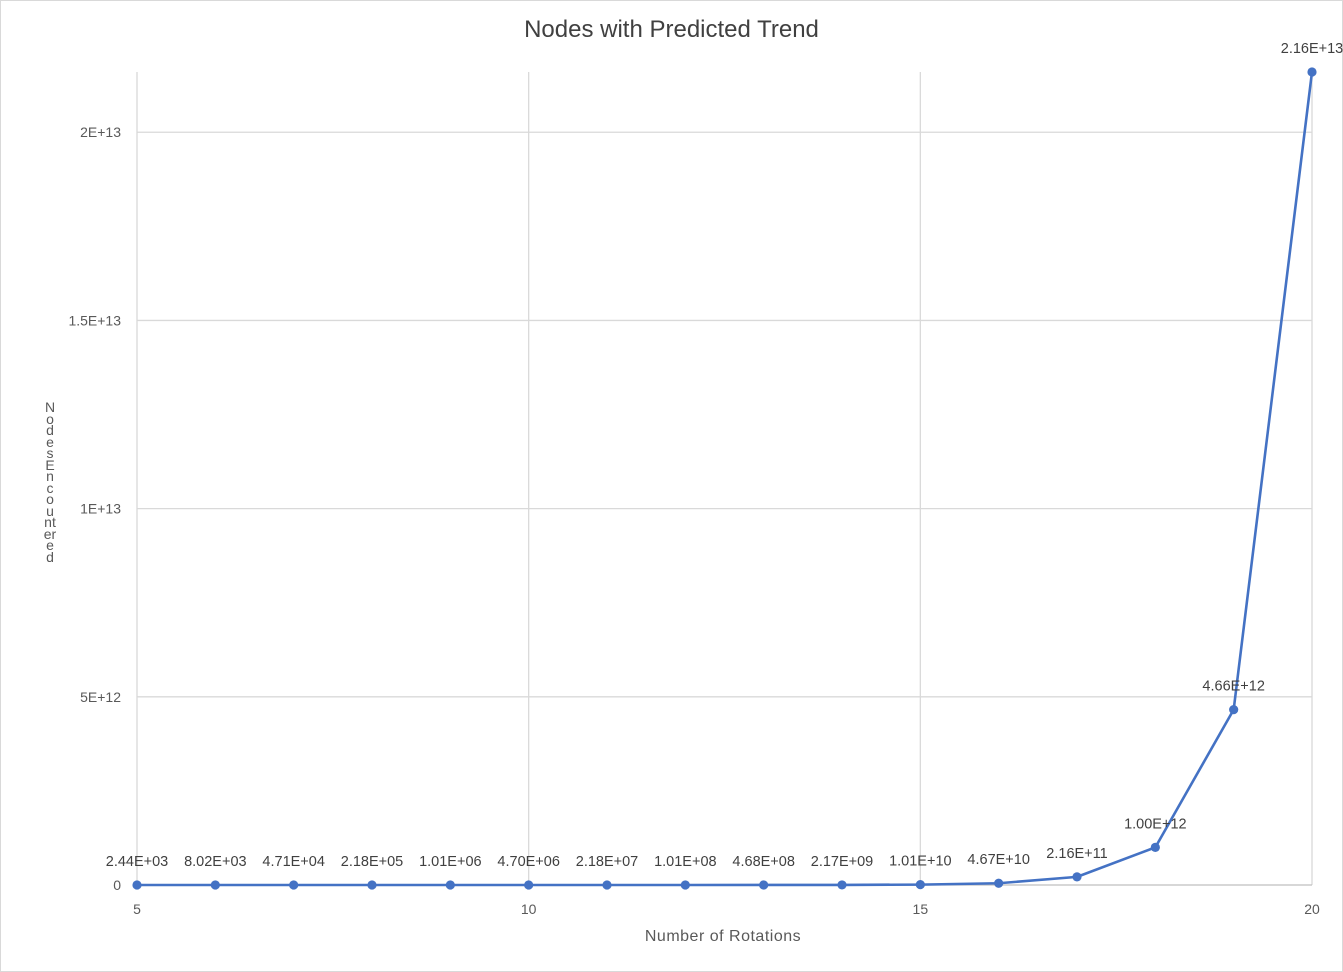  What do you see at coordinates (1076, 854) in the screenshot?
I see `data-label: 2.16E+11` at bounding box center [1076, 854].